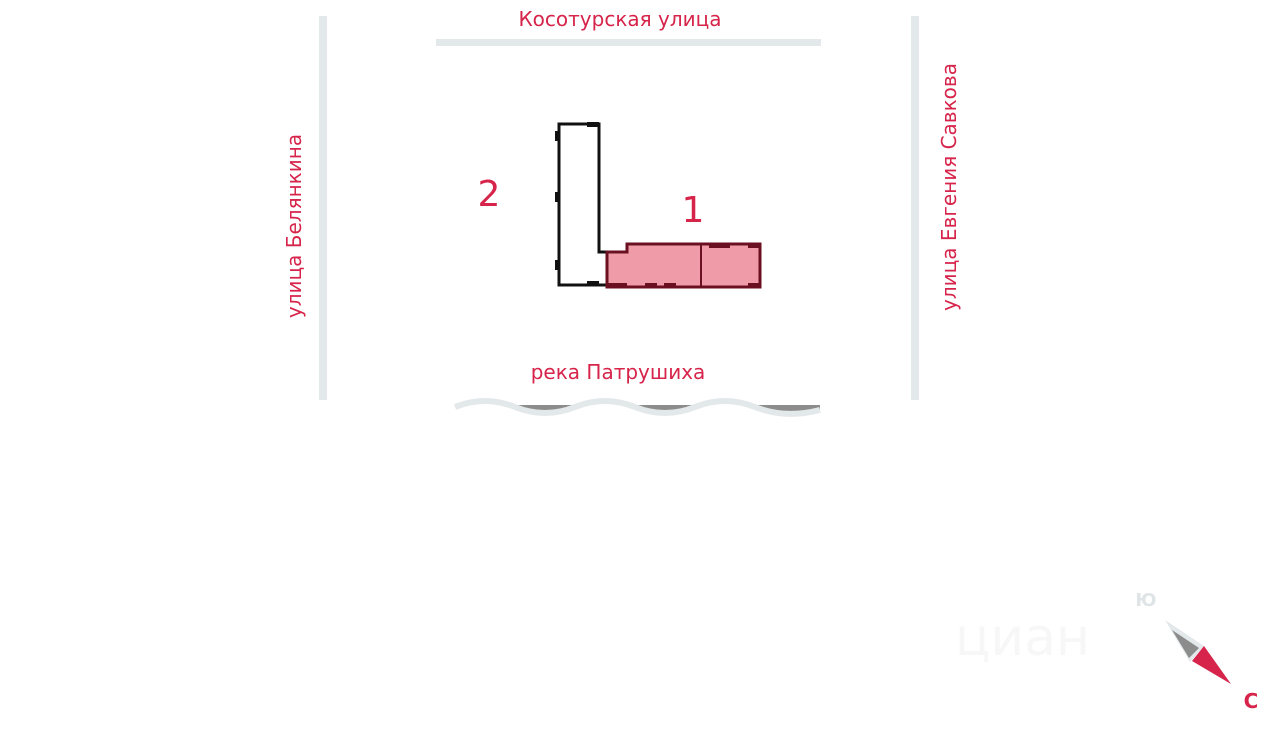 The image size is (1280, 736). What do you see at coordinates (619, 19) in the screenshot?
I see `street-label-top: Косотурская улица` at bounding box center [619, 19].